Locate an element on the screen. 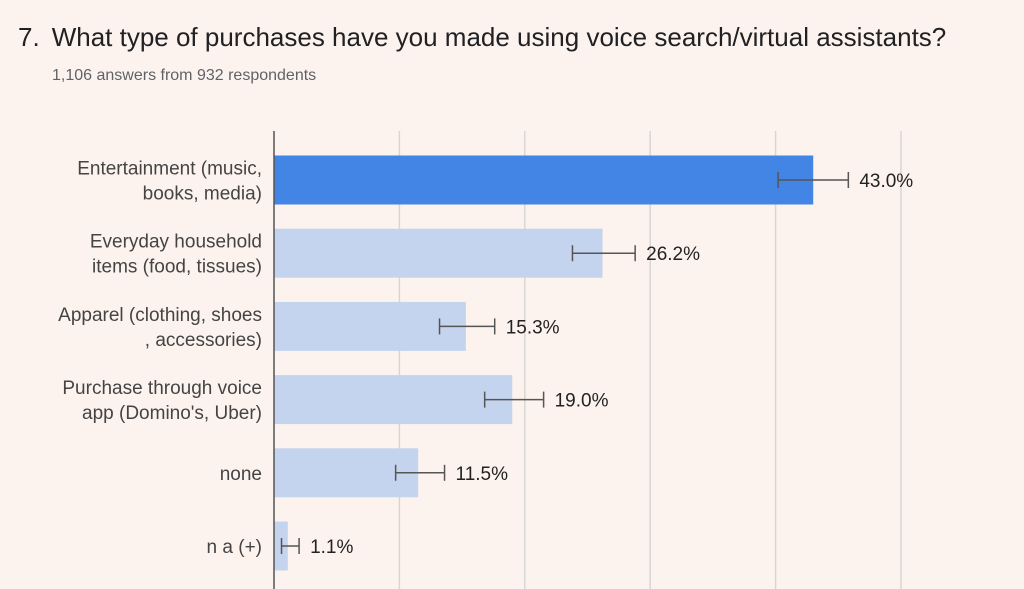 The height and width of the screenshot is (589, 1024). data-label: 15.3% is located at coordinates (533, 327).